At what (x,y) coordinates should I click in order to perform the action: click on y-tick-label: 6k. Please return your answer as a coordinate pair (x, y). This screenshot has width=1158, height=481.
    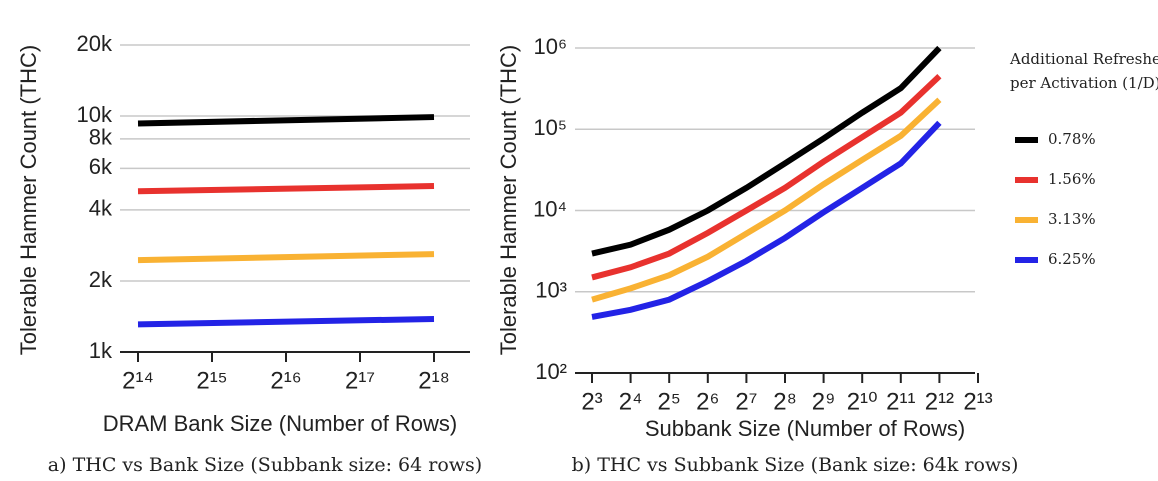
    Looking at the image, I should click on (101, 166).